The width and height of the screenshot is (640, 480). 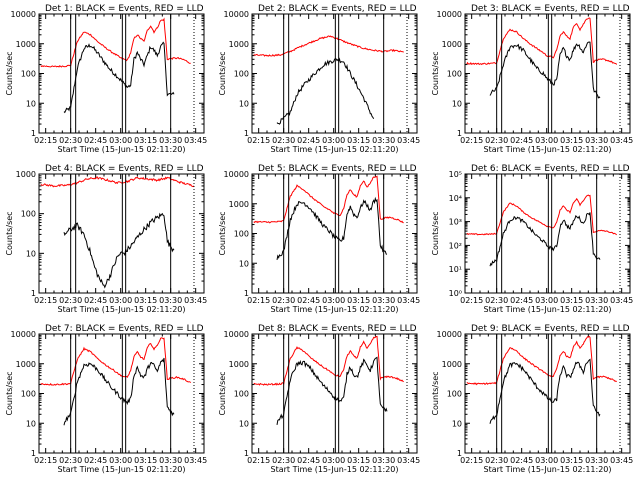 I want to click on panel-title: Det 4: BLACK = Events, RED = LLD, so click(x=124, y=169).